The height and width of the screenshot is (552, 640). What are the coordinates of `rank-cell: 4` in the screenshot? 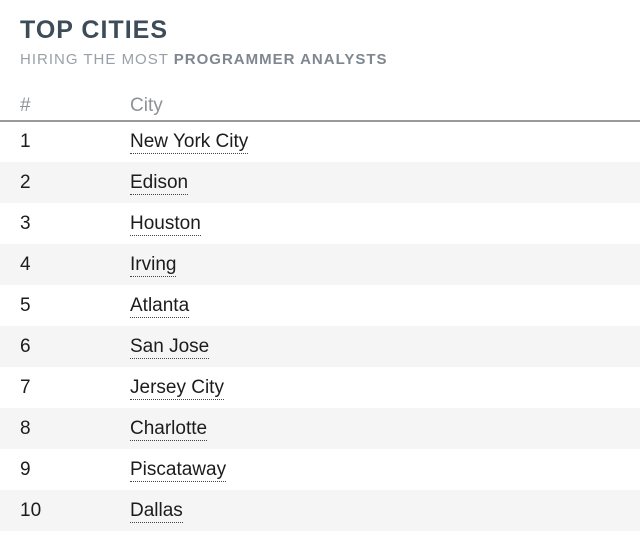 It's located at (25, 264).